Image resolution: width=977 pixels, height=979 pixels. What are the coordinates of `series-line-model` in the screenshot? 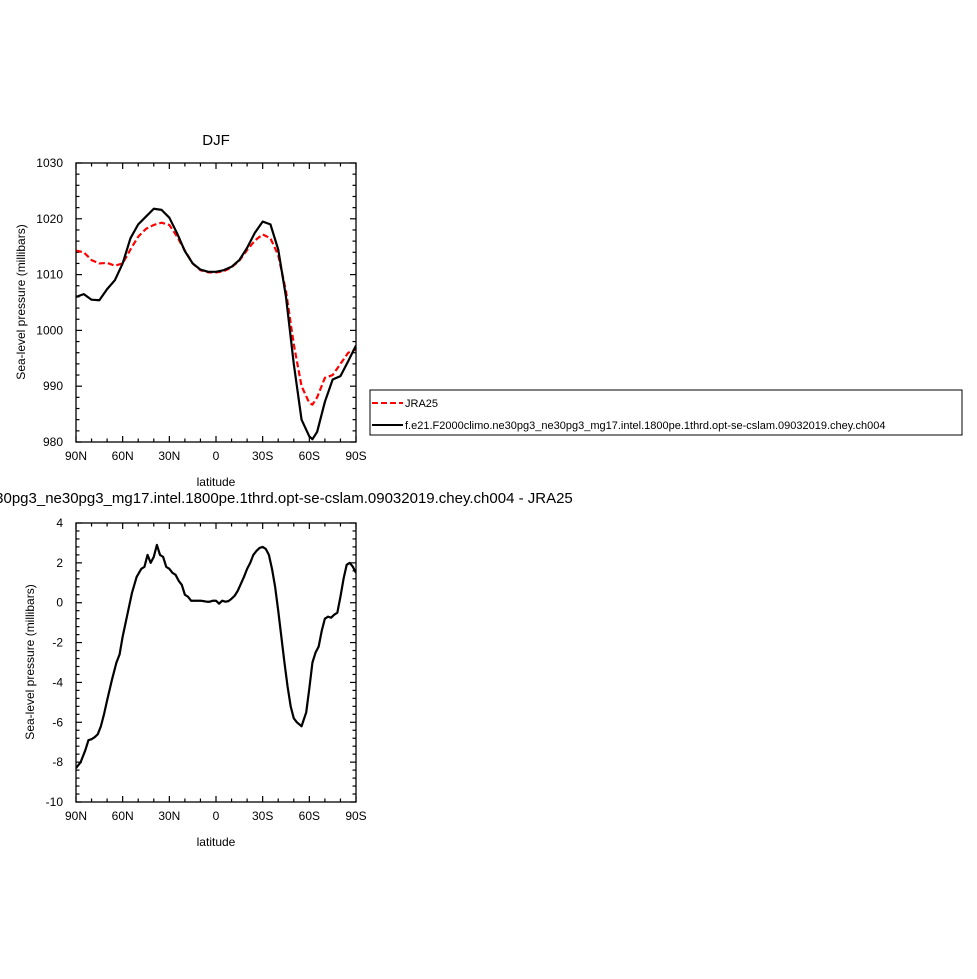 It's located at (216, 324).